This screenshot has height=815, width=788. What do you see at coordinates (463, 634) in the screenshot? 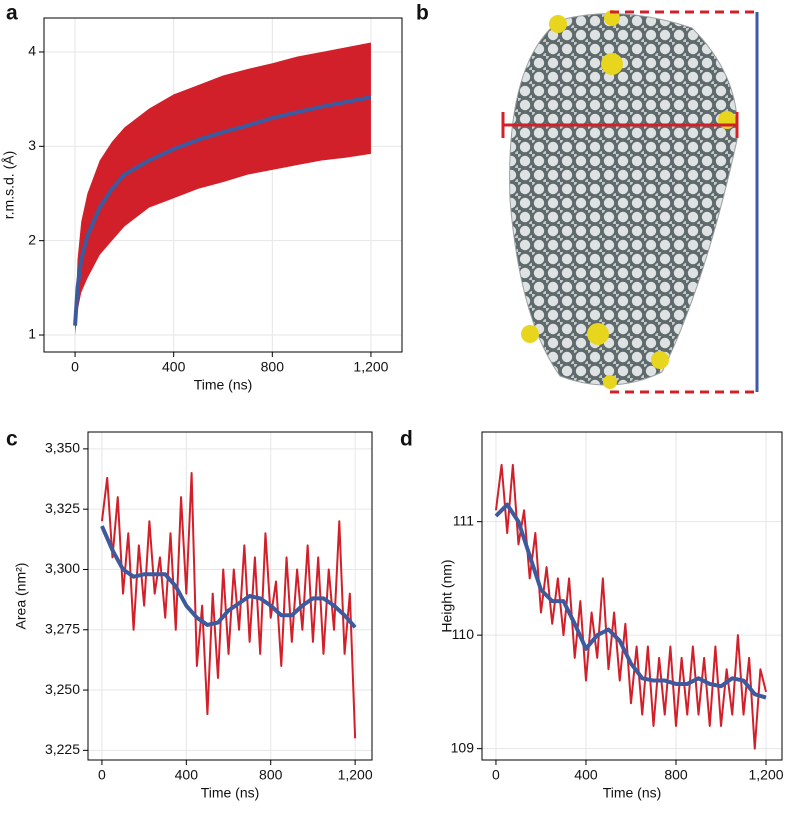
I see `y-tick-label: 110` at bounding box center [463, 634].